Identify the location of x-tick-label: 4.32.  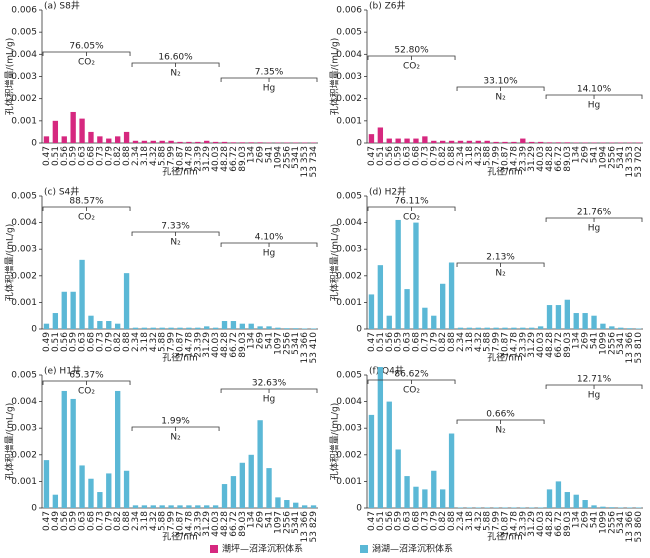
(154, 521).